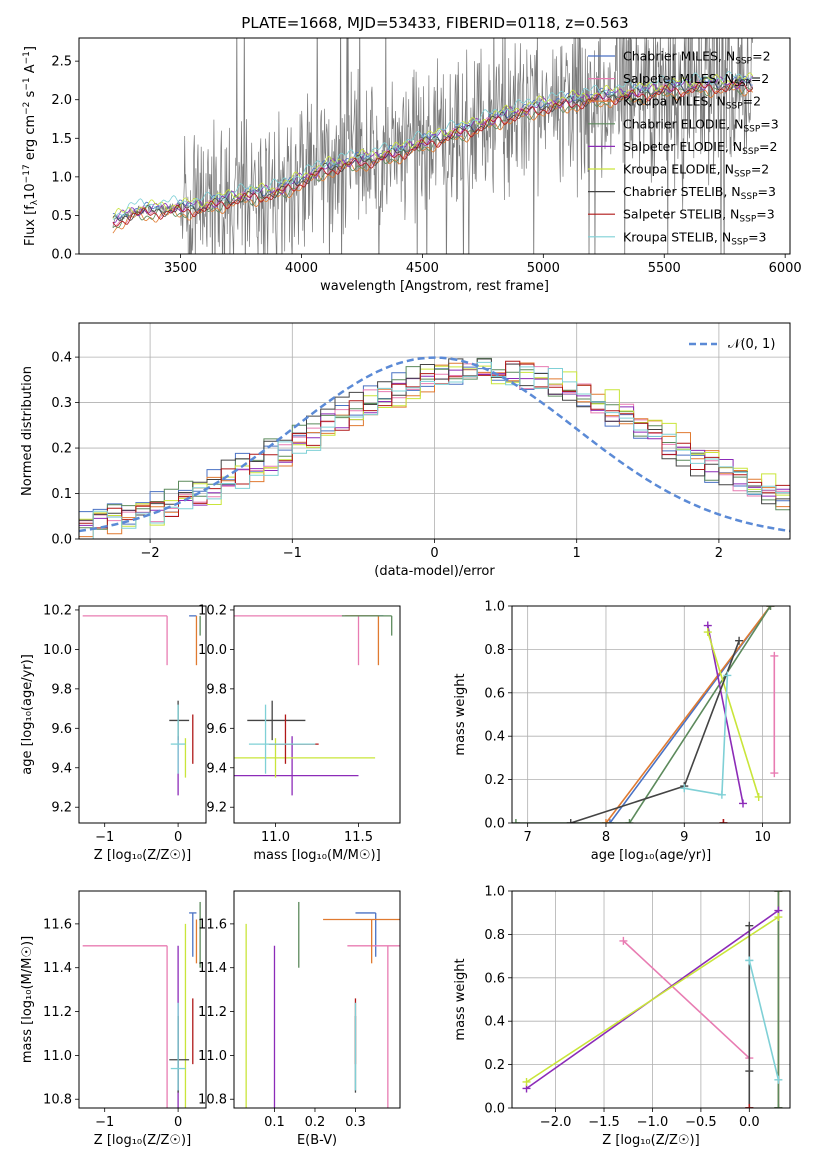 Image resolution: width=819 pixels, height=1170 pixels. I want to click on y-tick-label: 1.5, so click(61, 139).